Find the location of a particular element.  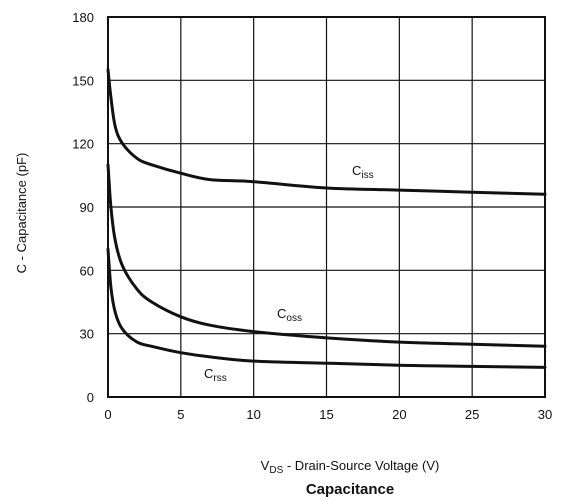

y-tick-120: 120 is located at coordinates (83, 144).